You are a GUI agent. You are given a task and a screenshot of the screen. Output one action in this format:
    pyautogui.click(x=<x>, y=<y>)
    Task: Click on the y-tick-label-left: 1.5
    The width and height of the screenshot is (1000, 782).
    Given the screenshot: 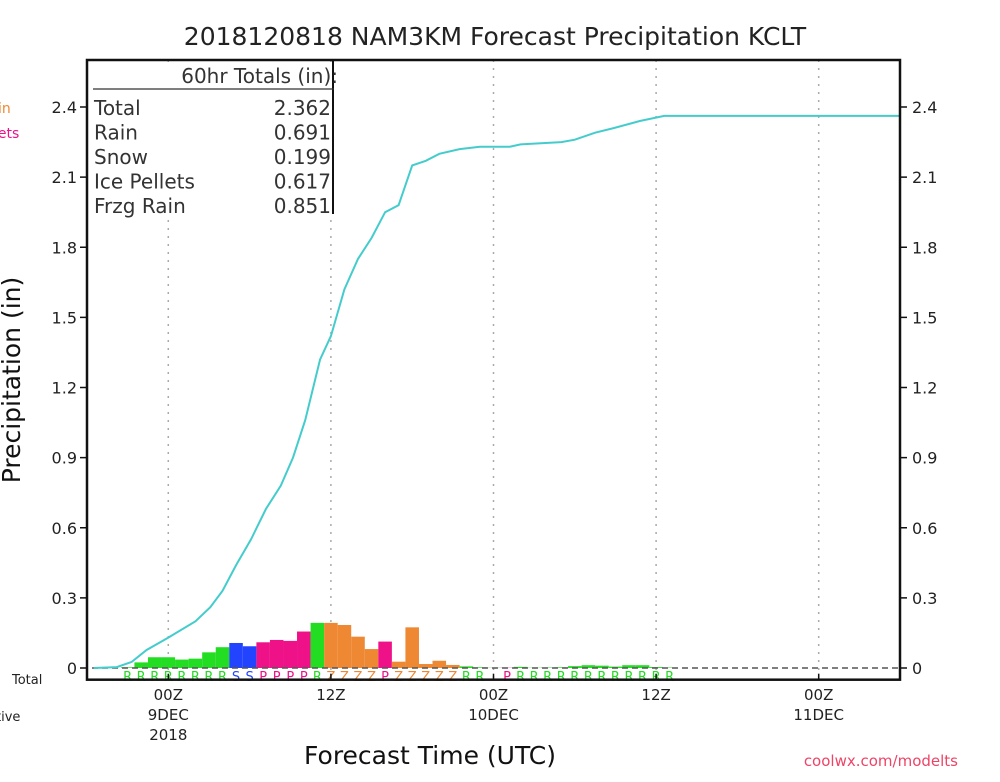 What is the action you would take?
    pyautogui.click(x=64, y=317)
    